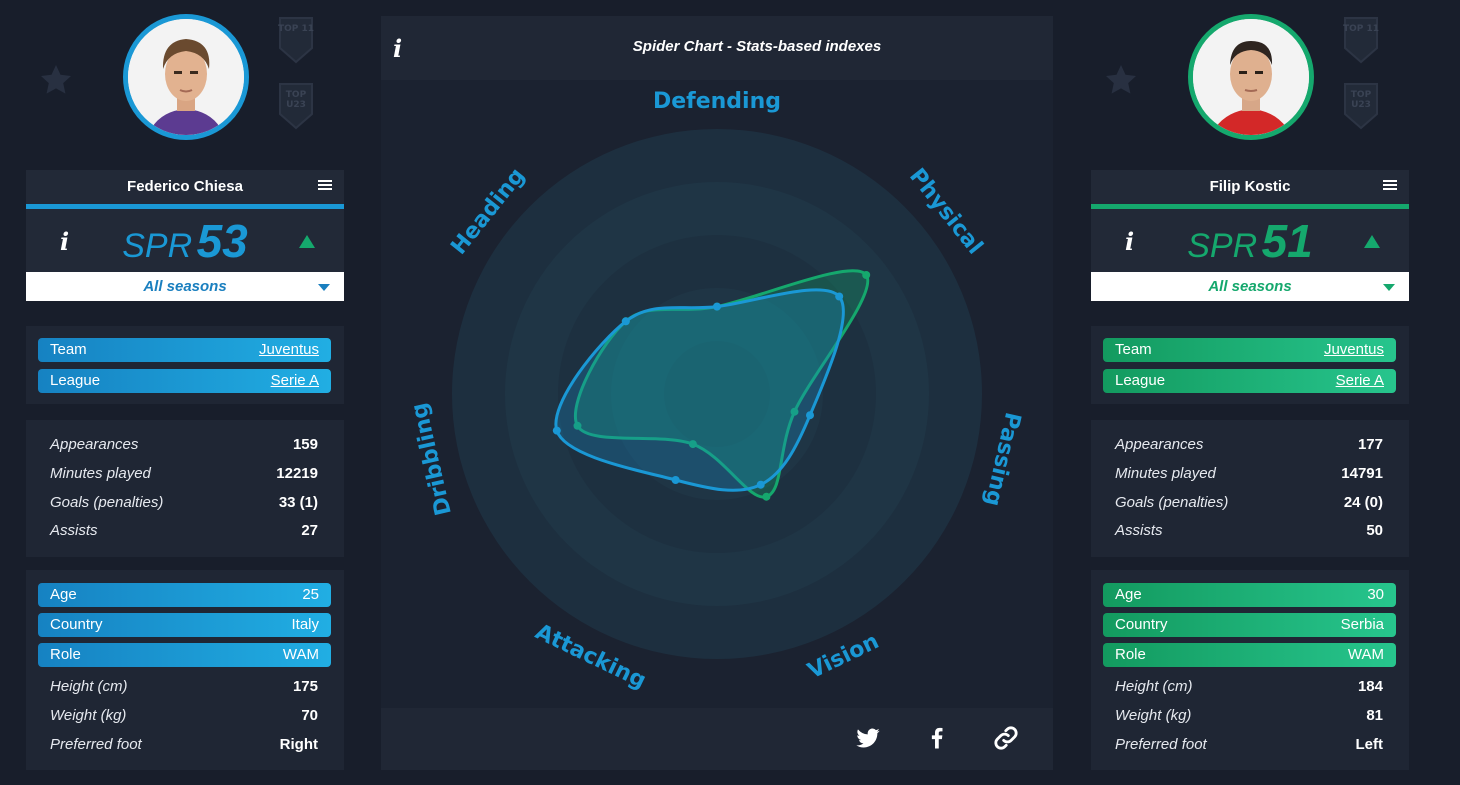  Describe the element at coordinates (1249, 688) in the screenshot. I see `stat-row: Height (cm) 184` at that location.